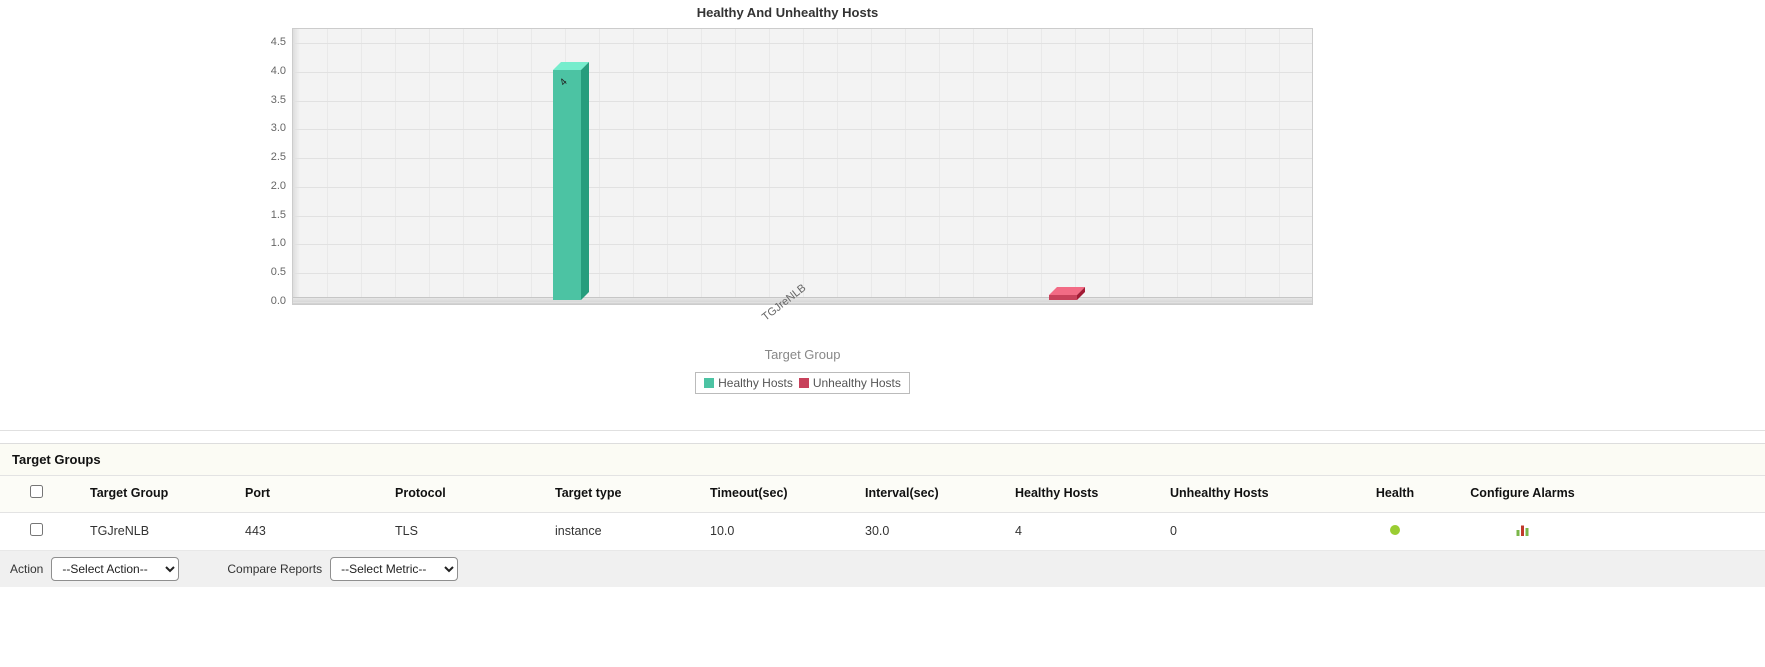 This screenshot has height=667, width=1765. I want to click on cell-target-type: instance, so click(602, 531).